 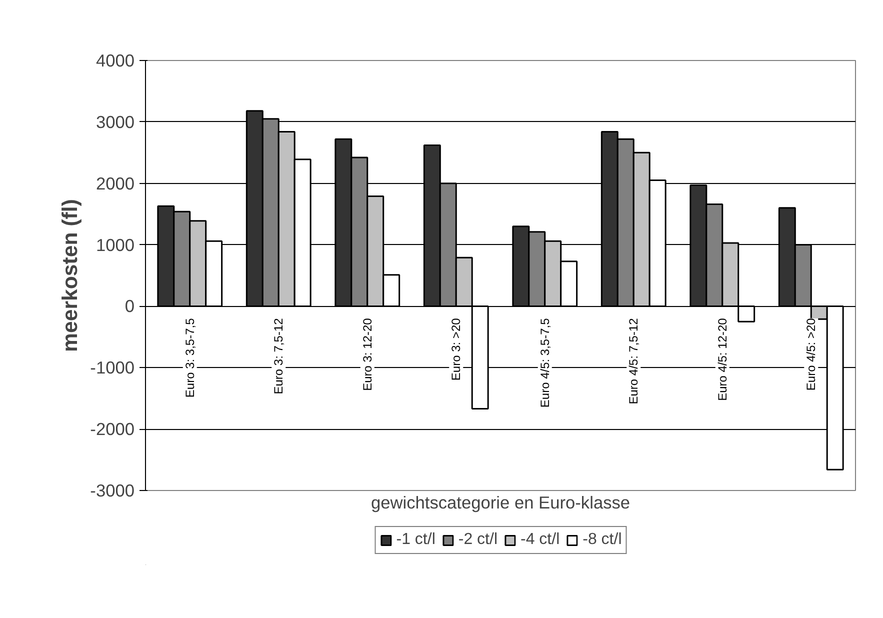 I want to click on x-tick-label: Euro 4/5: >20, so click(x=811, y=354).